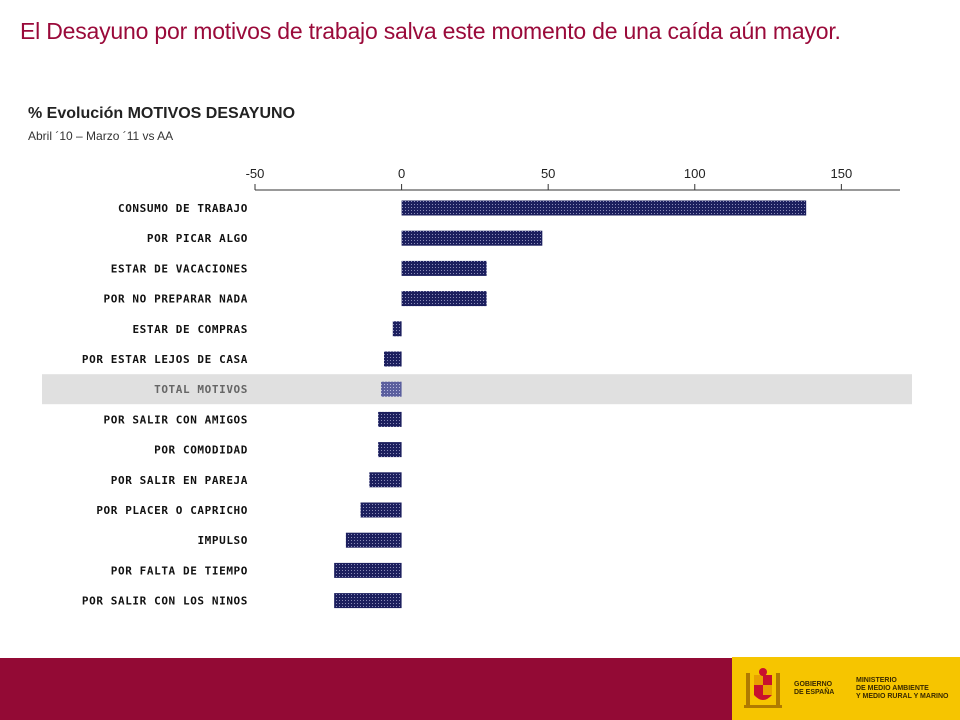 This screenshot has height=720, width=960. What do you see at coordinates (165, 601) in the screenshot?
I see `category-label: POR SALIR CON LOS NINOS` at bounding box center [165, 601].